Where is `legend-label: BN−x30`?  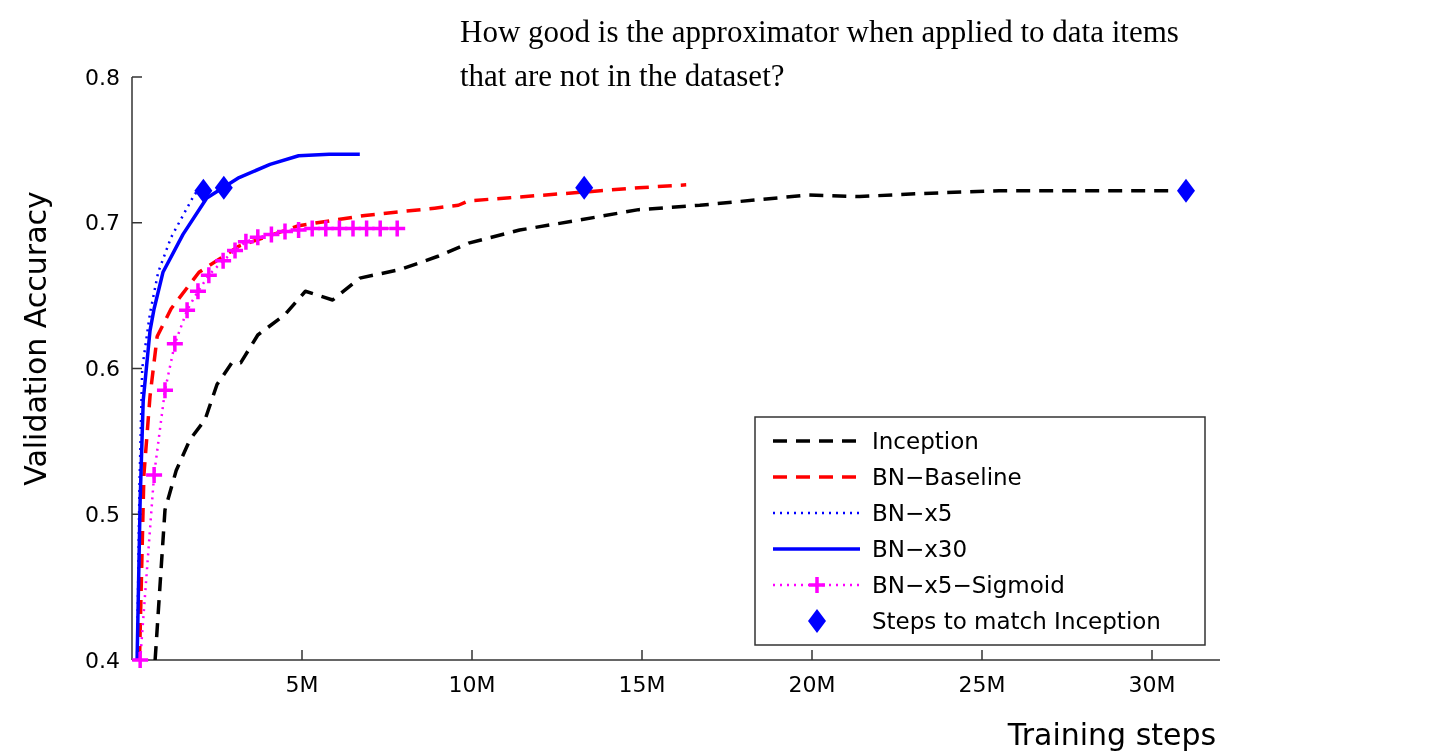 legend-label: BN−x30 is located at coordinates (920, 549).